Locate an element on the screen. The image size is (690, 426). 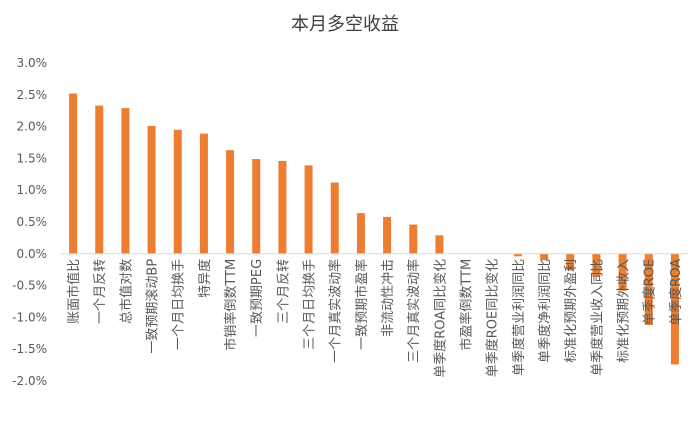
x-category-label: 一致预期PEG is located at coordinates (257, 298).